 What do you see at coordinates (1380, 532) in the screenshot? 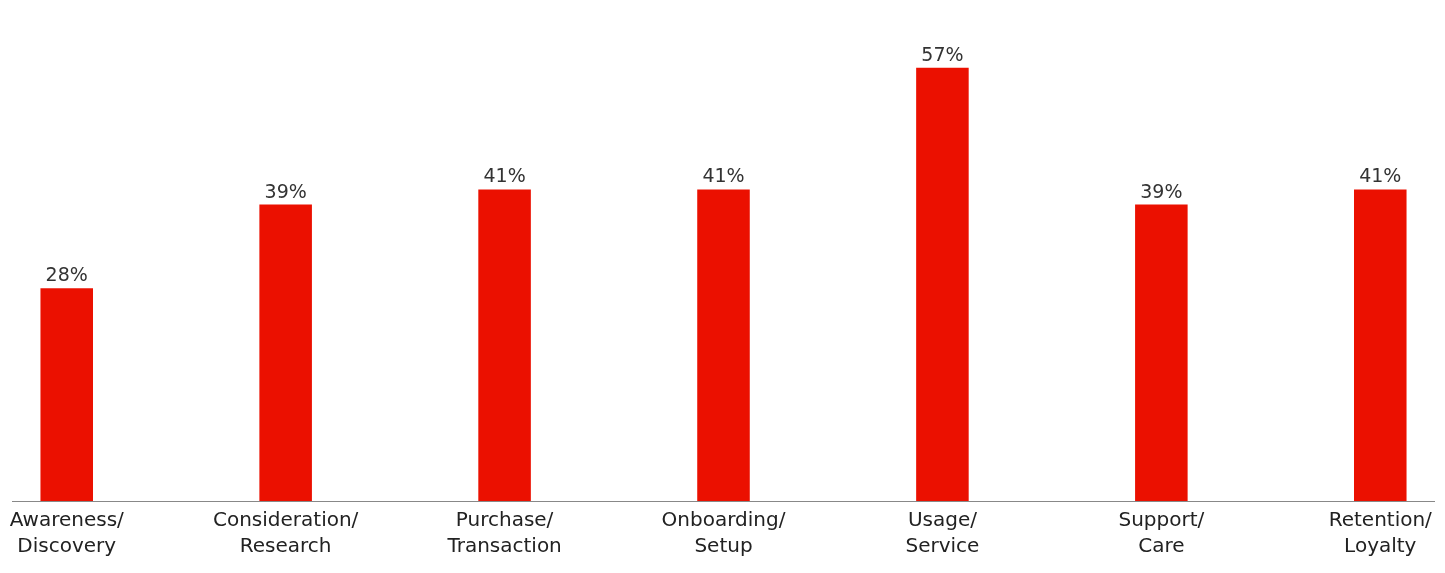
I see `x-tick-label: Retention/ Loyalty` at bounding box center [1380, 532].